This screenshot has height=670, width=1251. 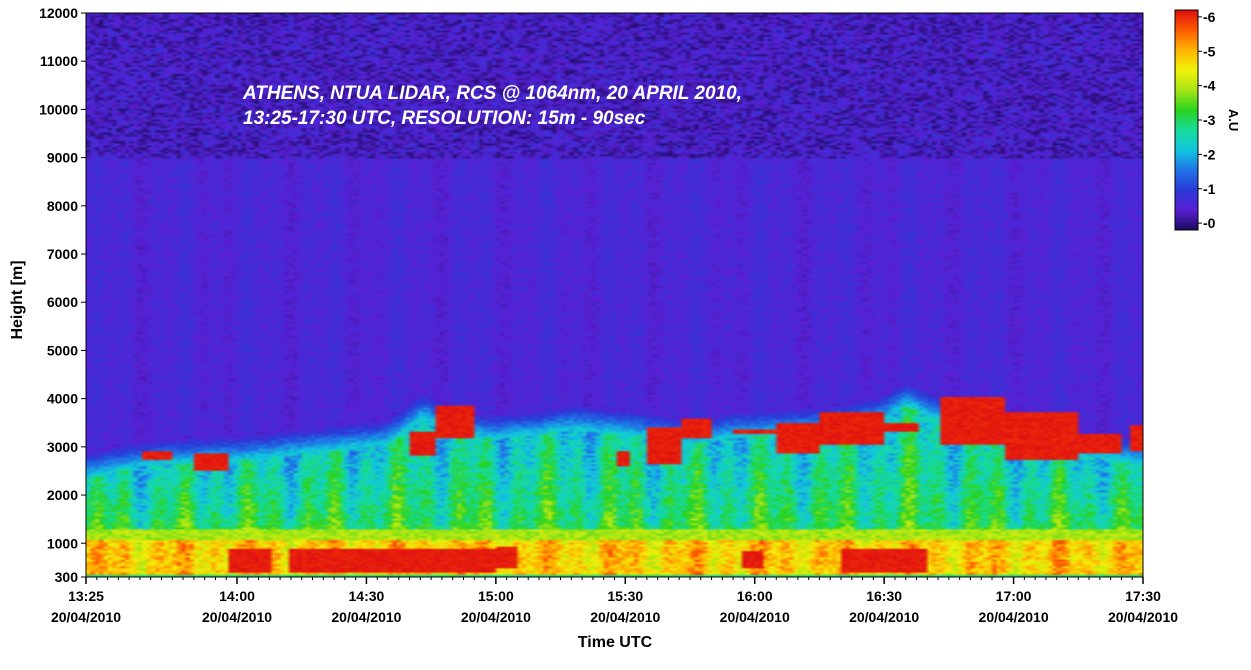 What do you see at coordinates (62, 447) in the screenshot?
I see `y-tick-label: 3000` at bounding box center [62, 447].